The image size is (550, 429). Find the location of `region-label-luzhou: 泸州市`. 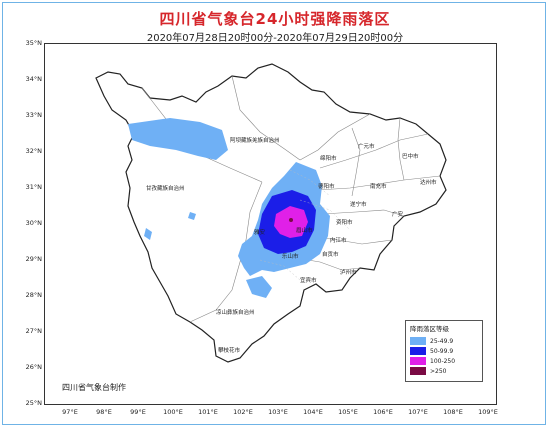

region-label-luzhou: 泸州市 is located at coordinates (348, 273).